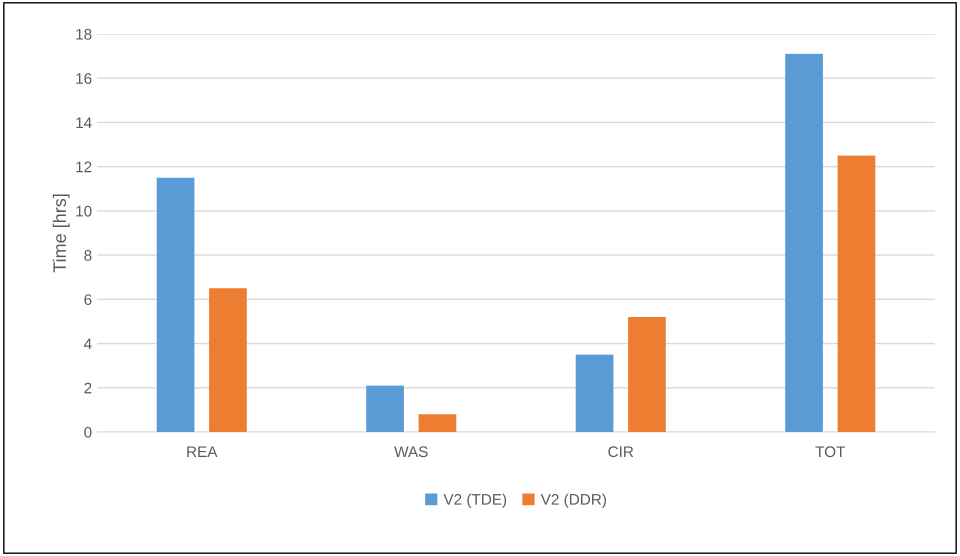  Describe the element at coordinates (88, 432) in the screenshot. I see `y-tick-label: 0` at that location.